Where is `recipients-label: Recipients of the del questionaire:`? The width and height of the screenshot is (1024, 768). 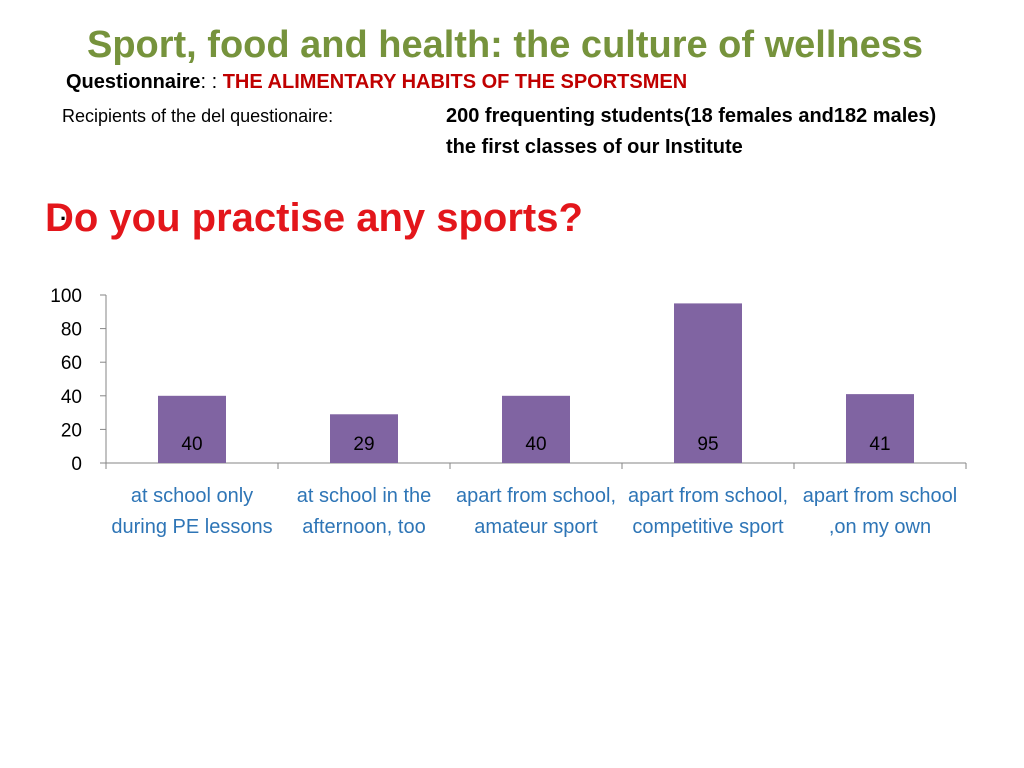 recipients-label: Recipients of the del questionaire: is located at coordinates (198, 116).